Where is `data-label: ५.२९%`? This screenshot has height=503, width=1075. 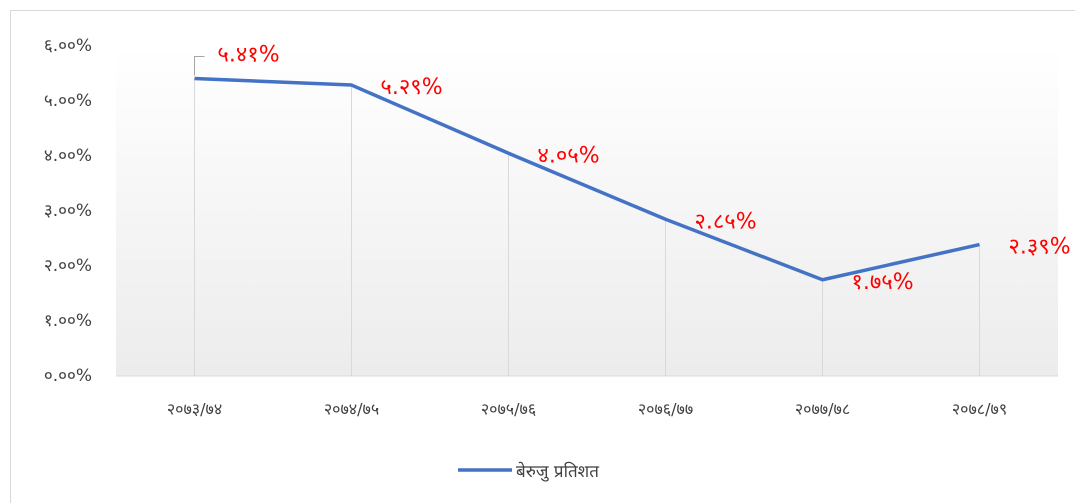
data-label: ५.२९% is located at coordinates (411, 87).